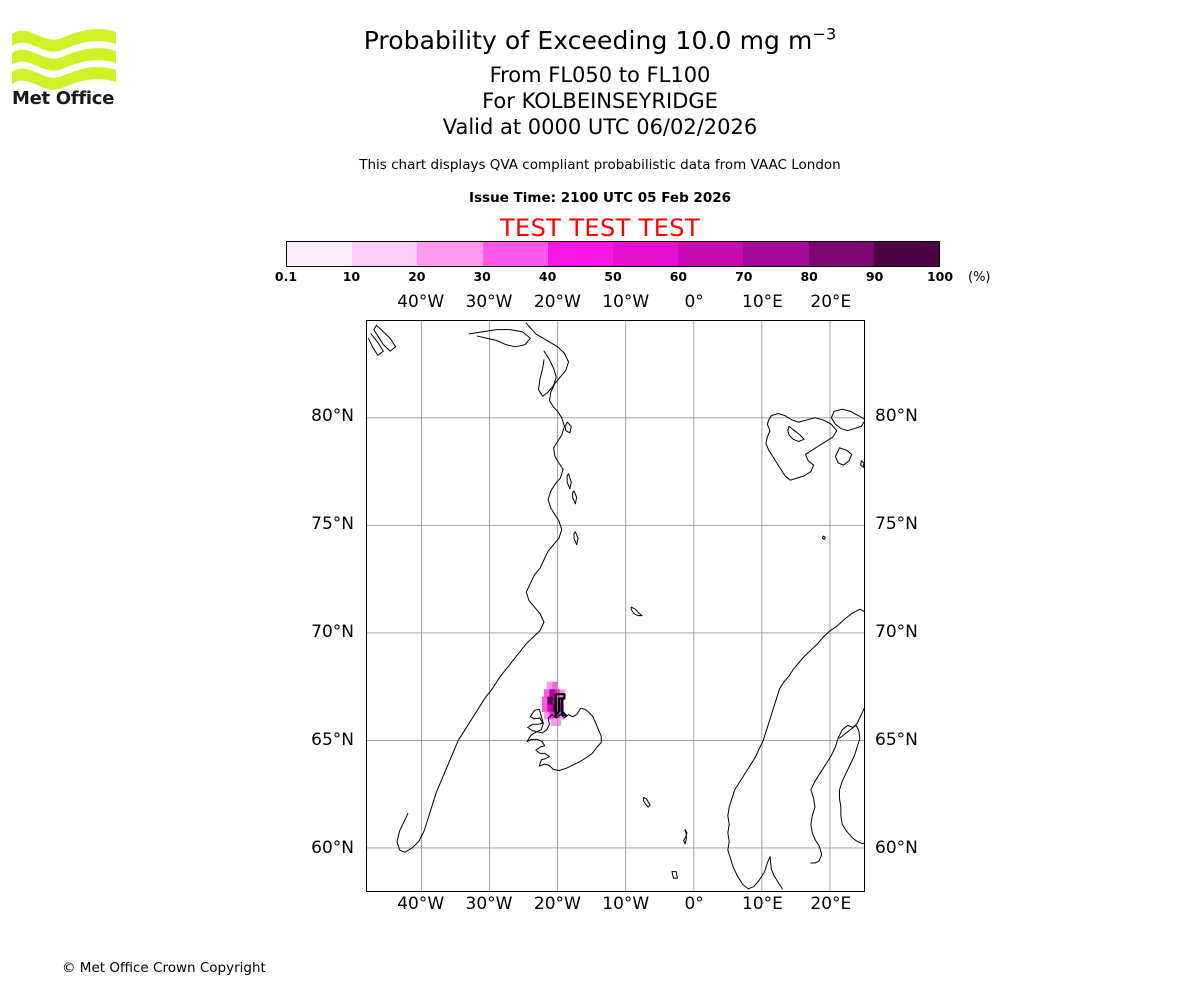 This screenshot has width=1200, height=1000. I want to click on page-title: Probability of Exceeding 10.0 mg m−3, so click(600, 40).